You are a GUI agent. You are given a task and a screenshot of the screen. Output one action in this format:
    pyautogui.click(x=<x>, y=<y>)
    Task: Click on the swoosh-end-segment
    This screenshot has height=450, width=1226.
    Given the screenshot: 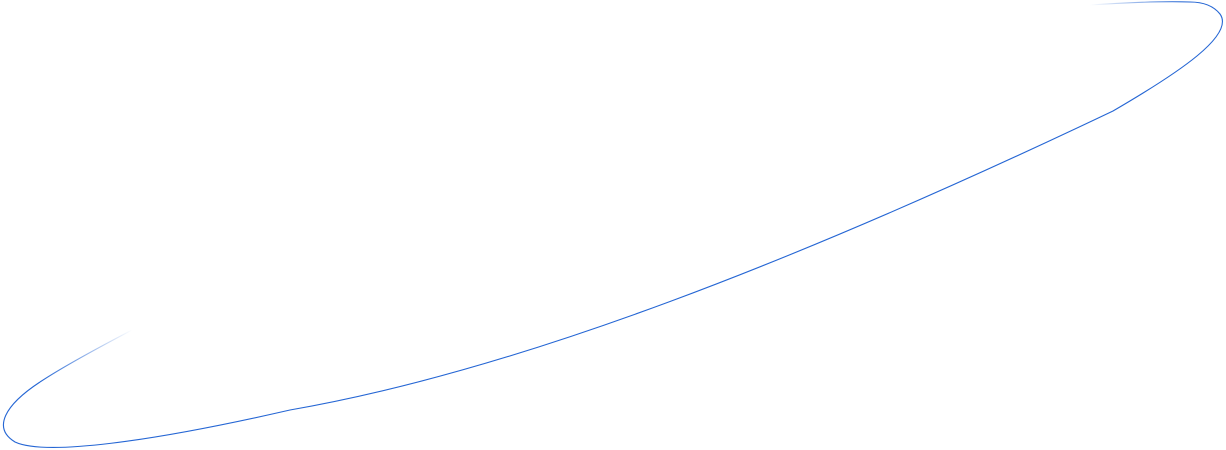 What is the action you would take?
    pyautogui.click(x=1140, y=3)
    